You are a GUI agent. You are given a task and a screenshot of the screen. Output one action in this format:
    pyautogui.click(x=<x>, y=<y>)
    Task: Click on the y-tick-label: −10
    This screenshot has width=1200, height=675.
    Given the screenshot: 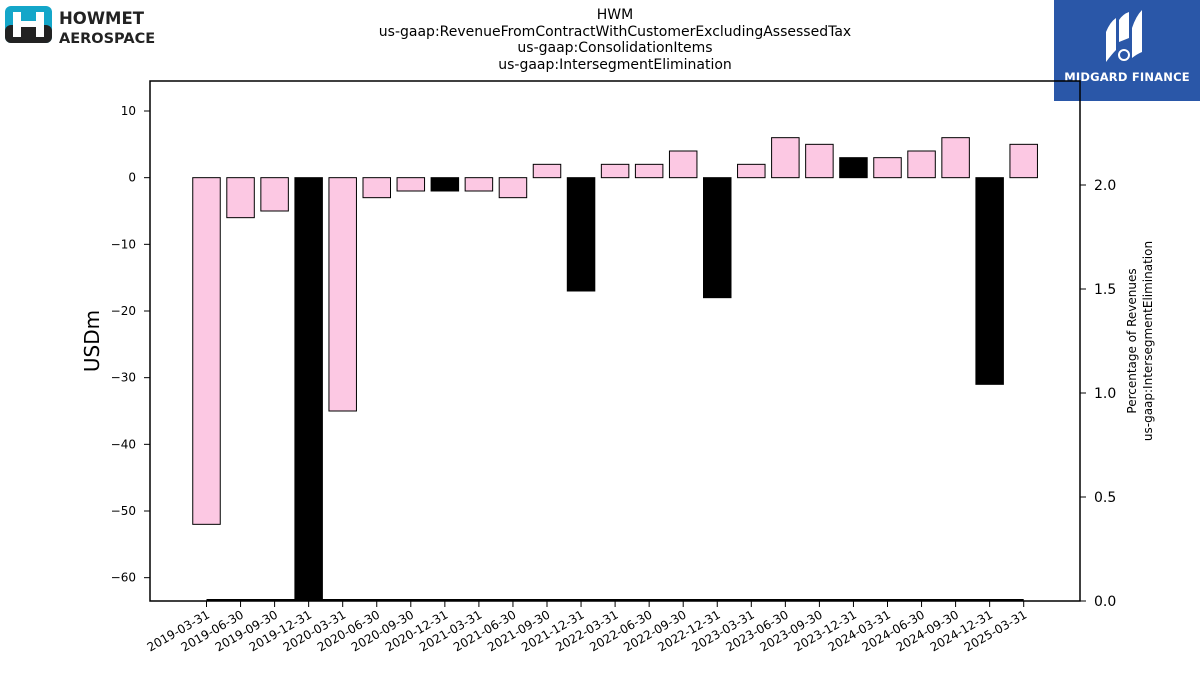 What is the action you would take?
    pyautogui.click(x=123, y=244)
    